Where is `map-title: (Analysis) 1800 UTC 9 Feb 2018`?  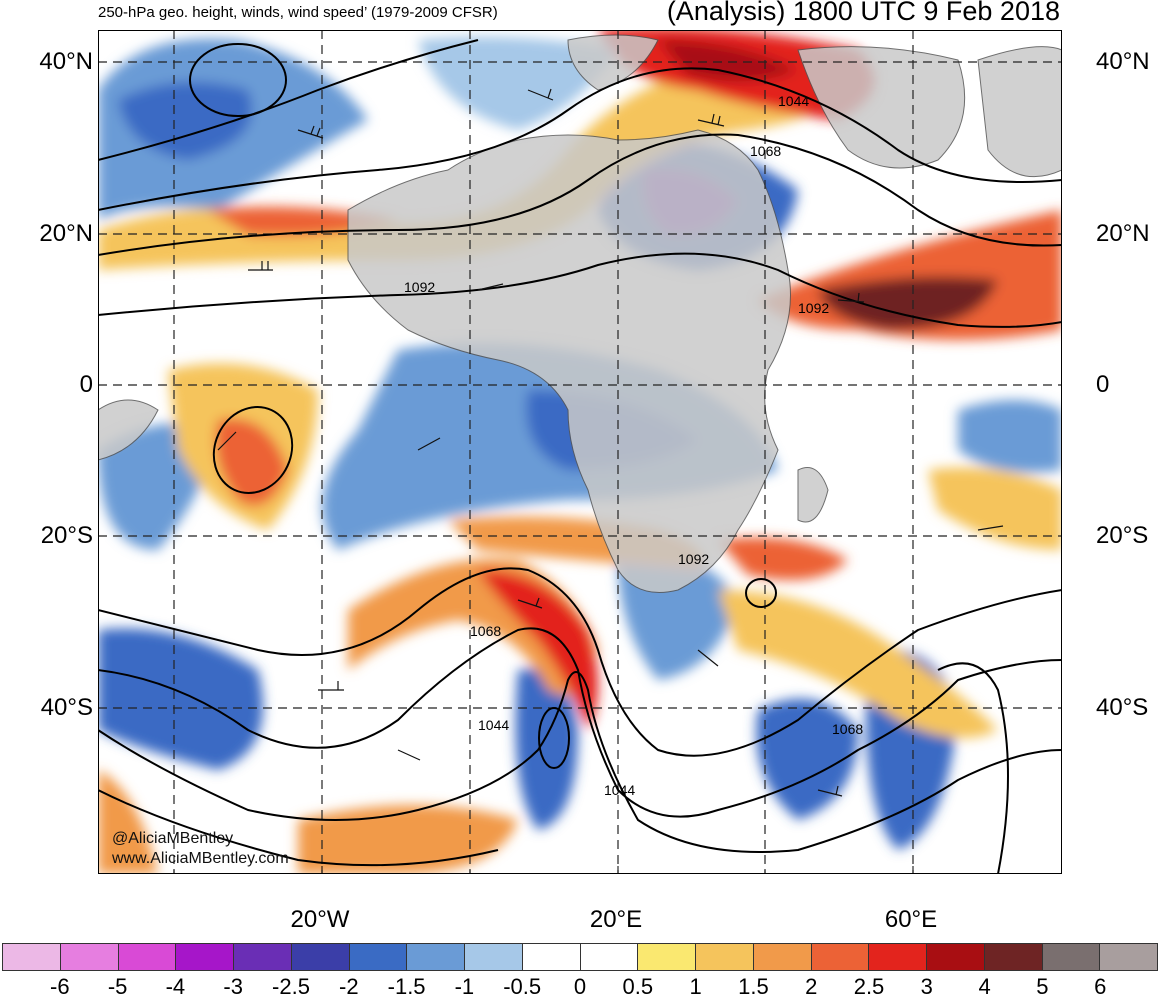
map-title: (Analysis) 1800 UTC 9 Feb 2018 is located at coordinates (863, 13).